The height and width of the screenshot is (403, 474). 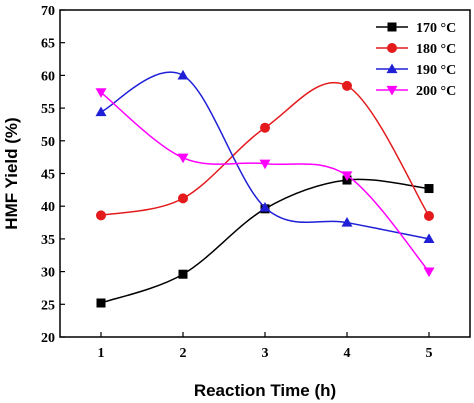 I want to click on legend-item: 200 °C, so click(x=416, y=91).